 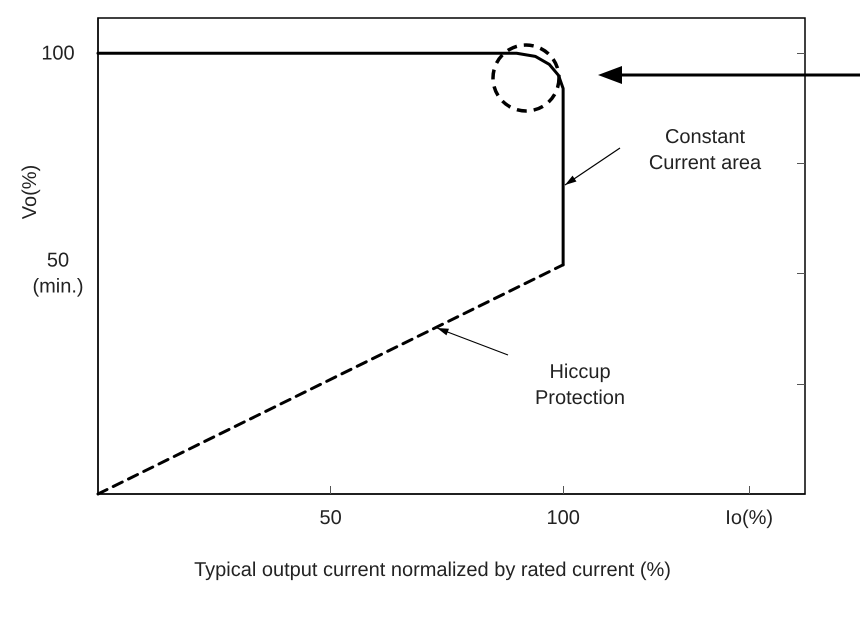 I want to click on x-tick-label: 100, so click(x=563, y=518).